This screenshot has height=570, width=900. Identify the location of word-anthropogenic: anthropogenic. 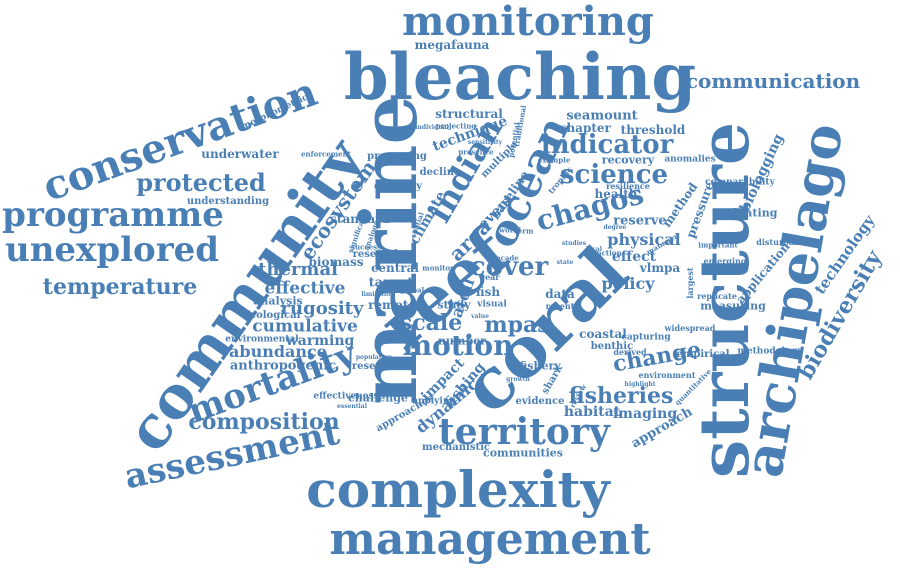
(283, 366).